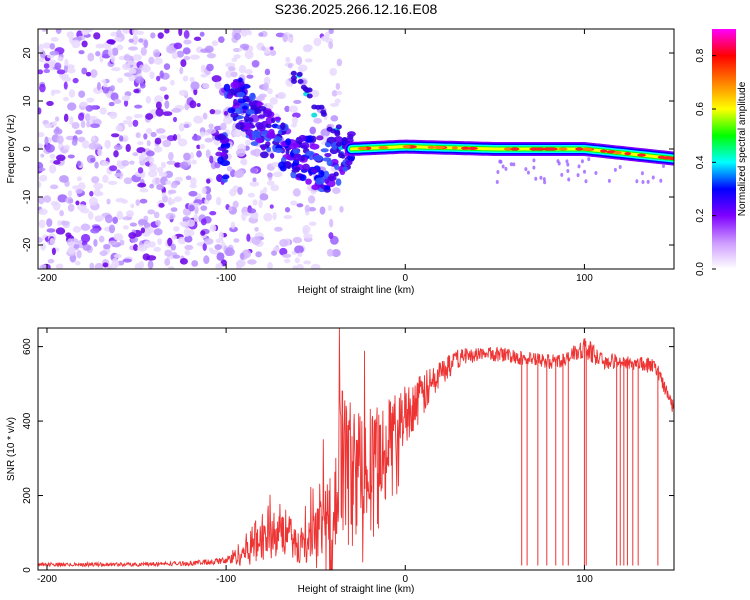 The image size is (750, 600). I want to click on x-tick-label: 0, so click(405, 278).